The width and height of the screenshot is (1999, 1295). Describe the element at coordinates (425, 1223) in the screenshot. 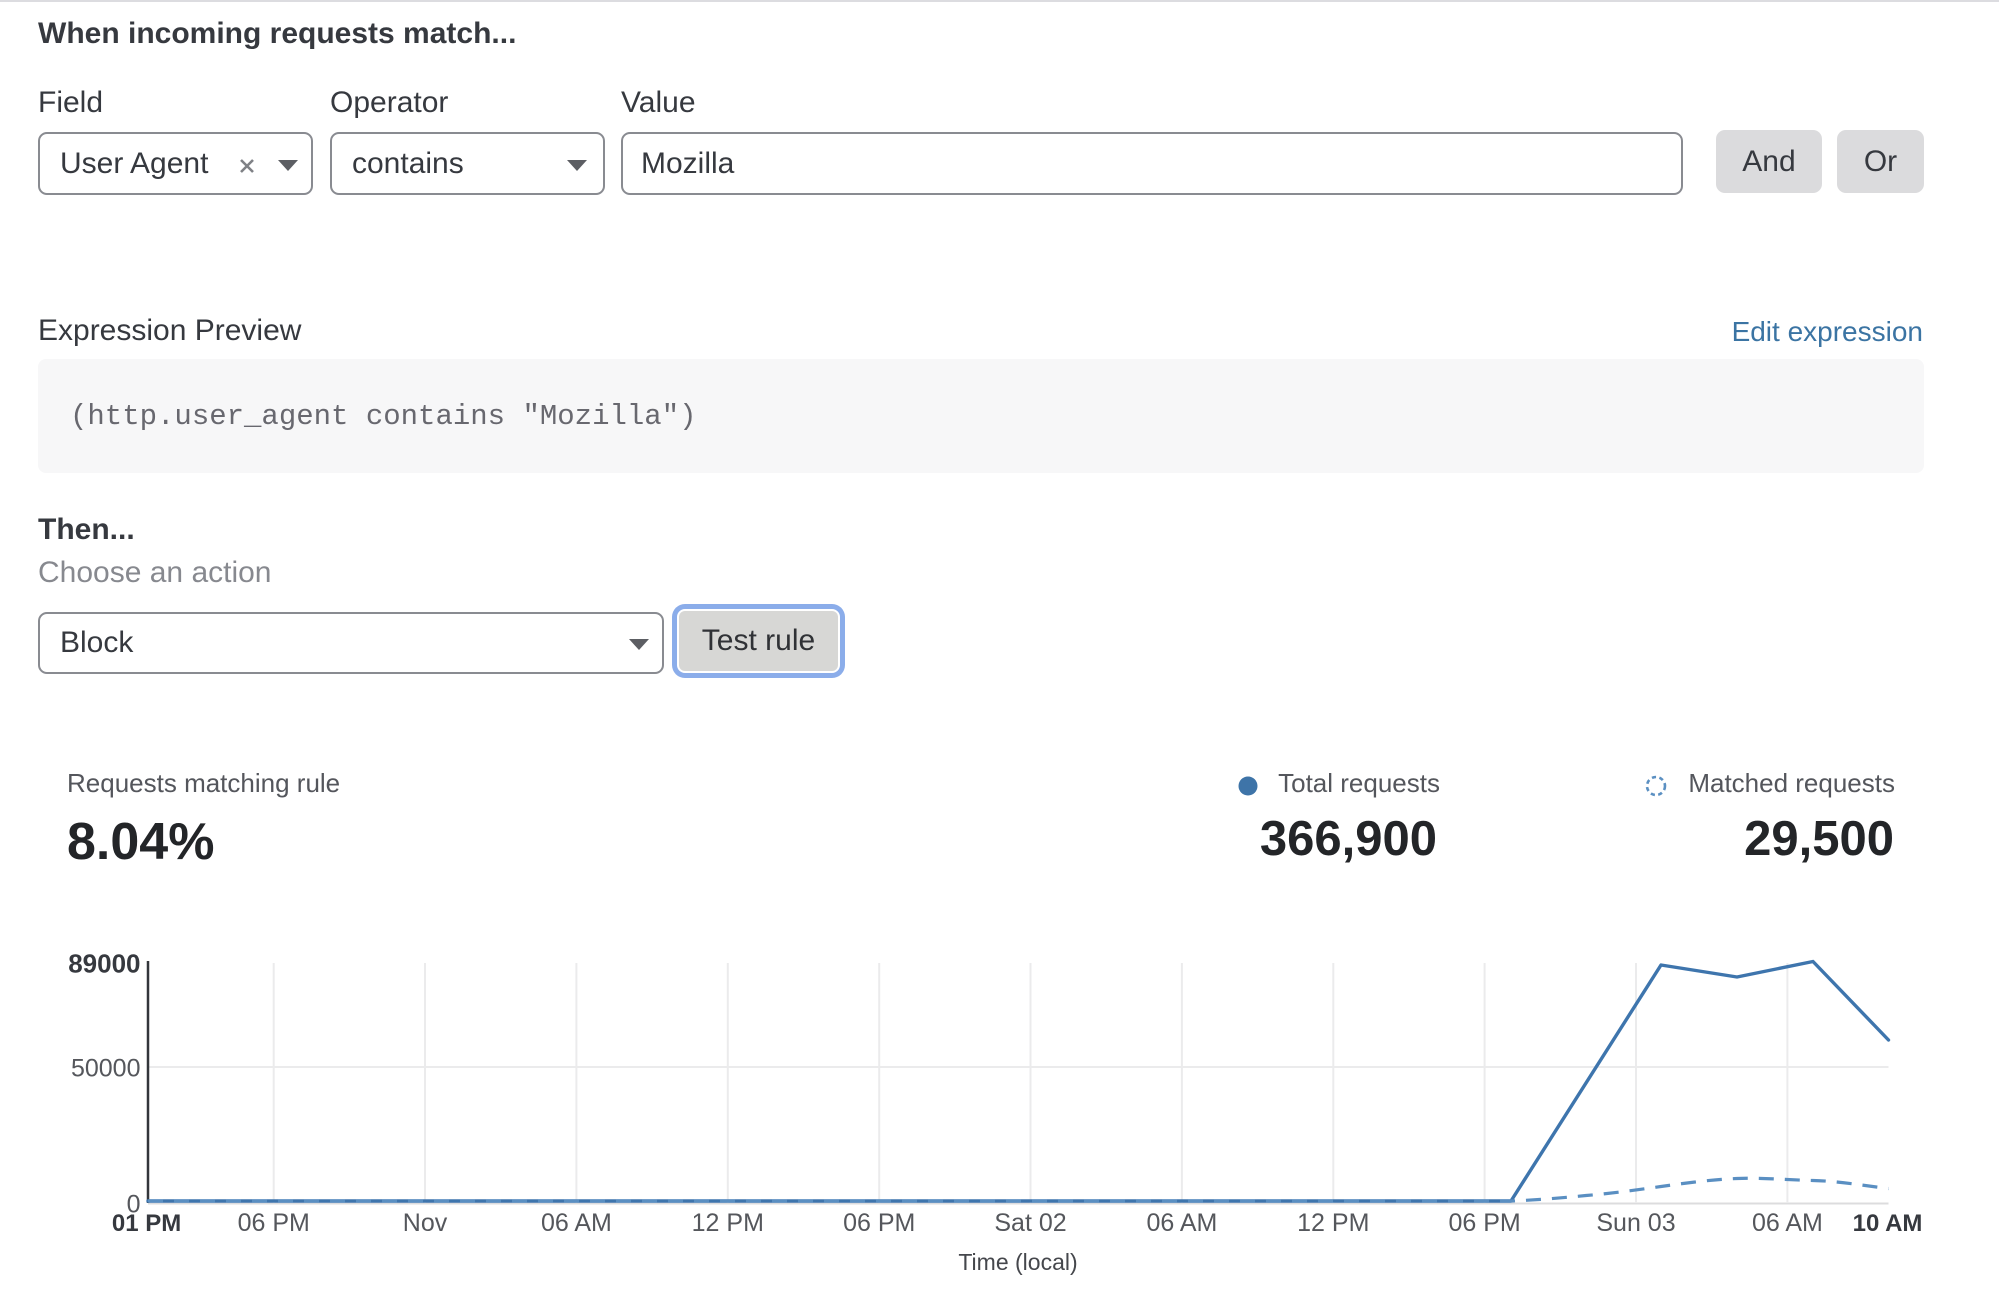

I see `svg-text: Nov` at that location.